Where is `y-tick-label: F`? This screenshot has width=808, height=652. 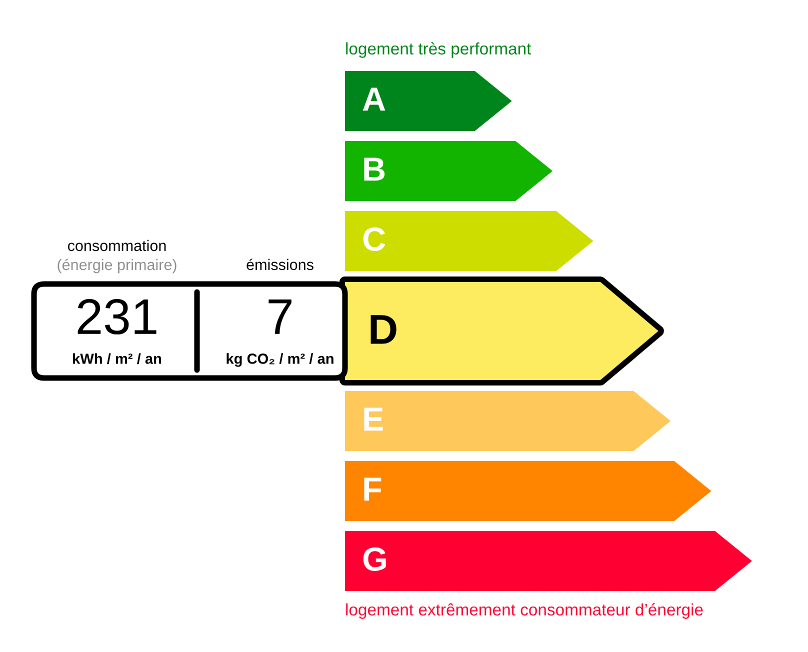 y-tick-label: F is located at coordinates (373, 489).